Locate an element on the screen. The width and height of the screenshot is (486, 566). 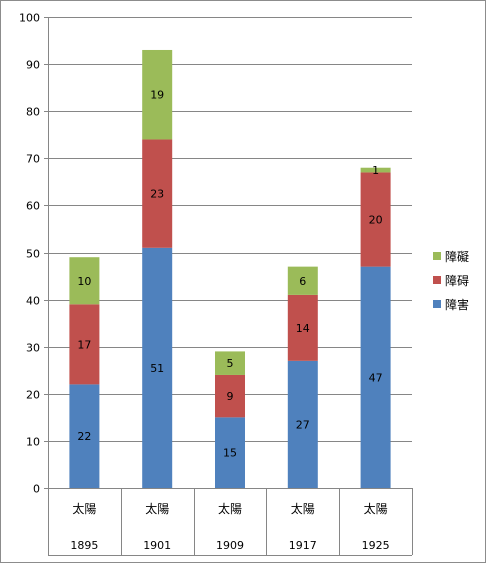
legend-label: 障碍 is located at coordinates (457, 280).